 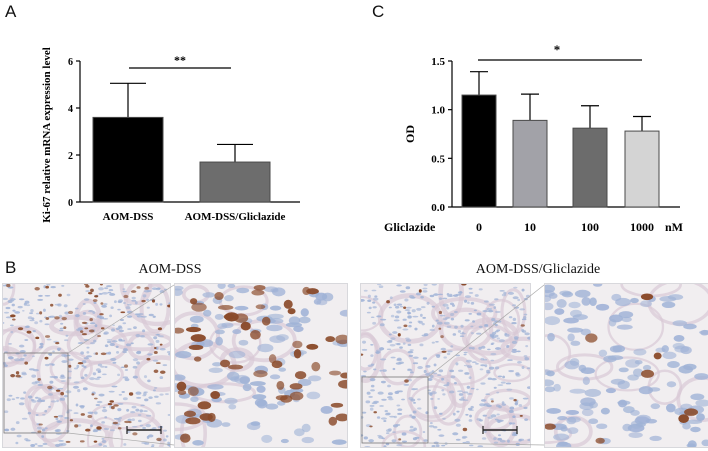 I want to click on chart-c-xtick-label: 0, so click(x=479, y=227).